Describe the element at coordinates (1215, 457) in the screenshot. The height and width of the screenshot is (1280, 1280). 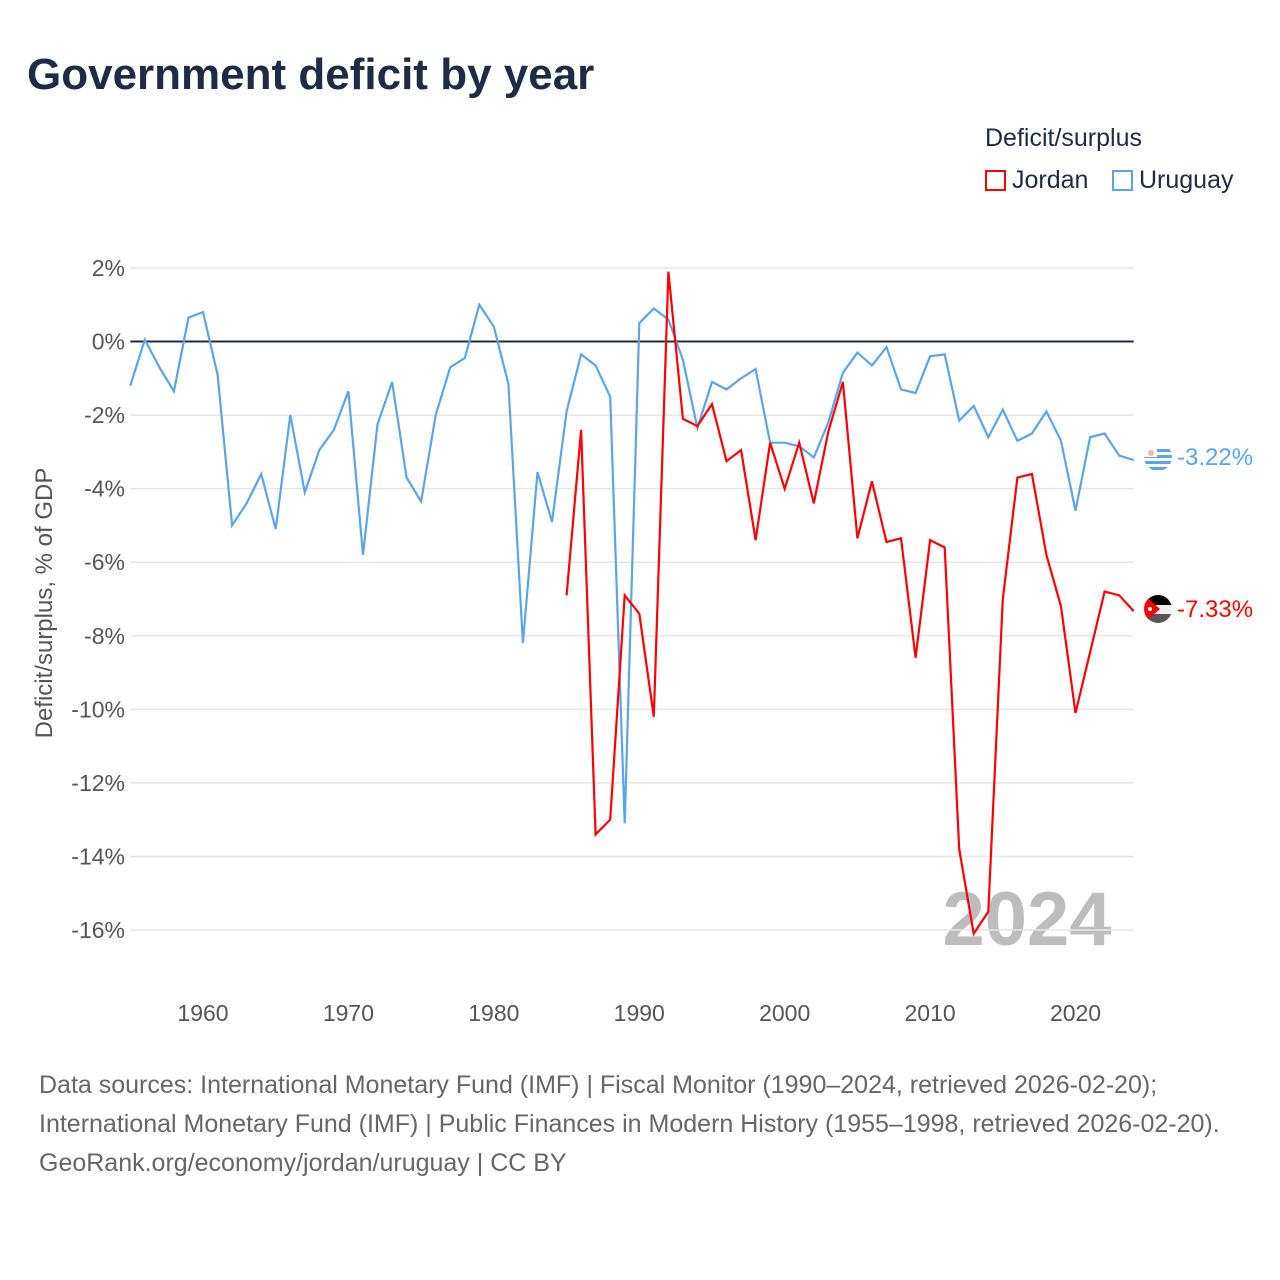
I see `uruguay-end-label: -3.22%` at that location.